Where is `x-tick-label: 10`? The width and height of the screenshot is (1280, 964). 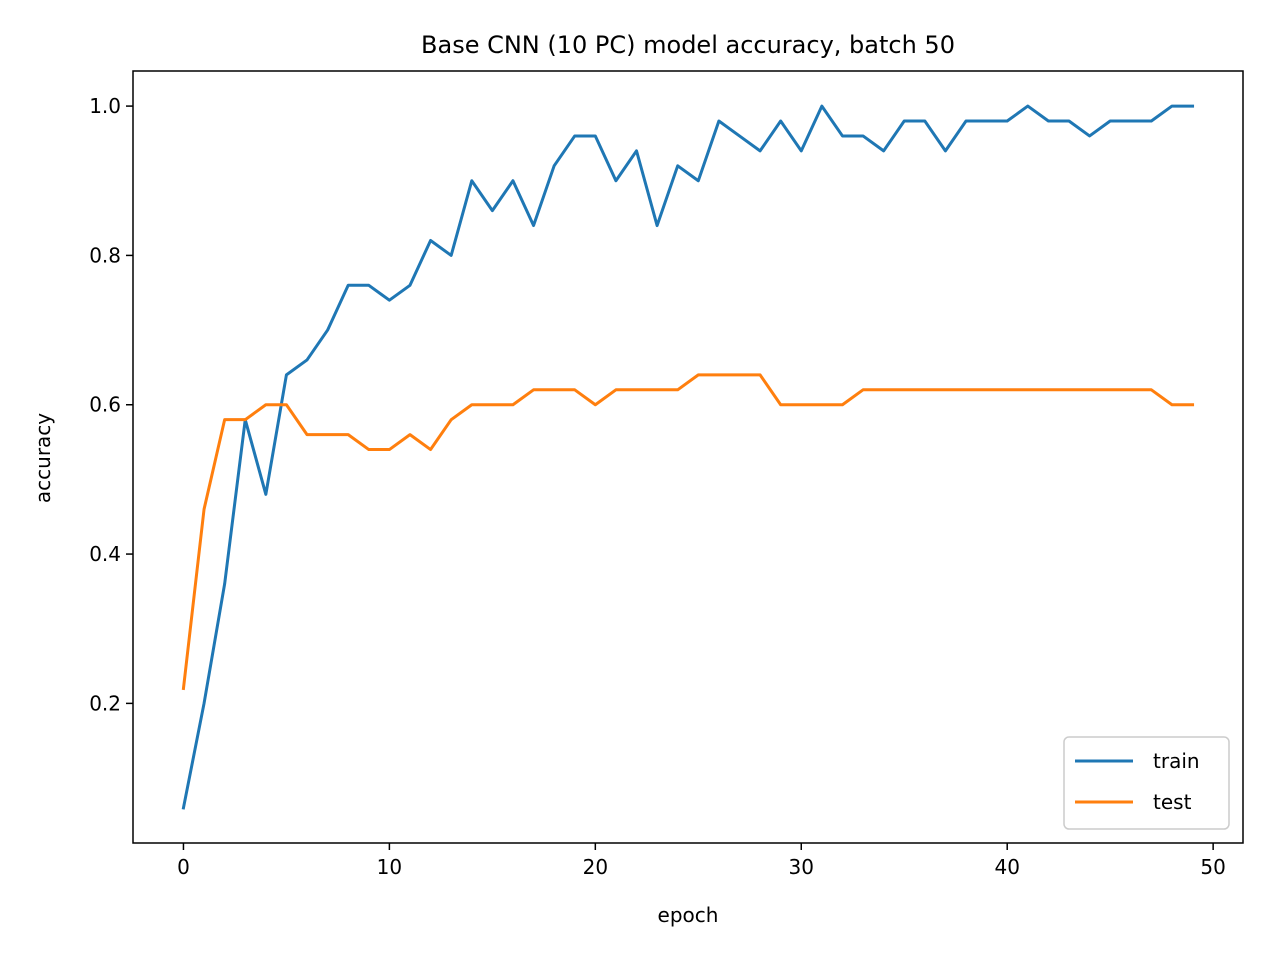 x-tick-label: 10 is located at coordinates (389, 867).